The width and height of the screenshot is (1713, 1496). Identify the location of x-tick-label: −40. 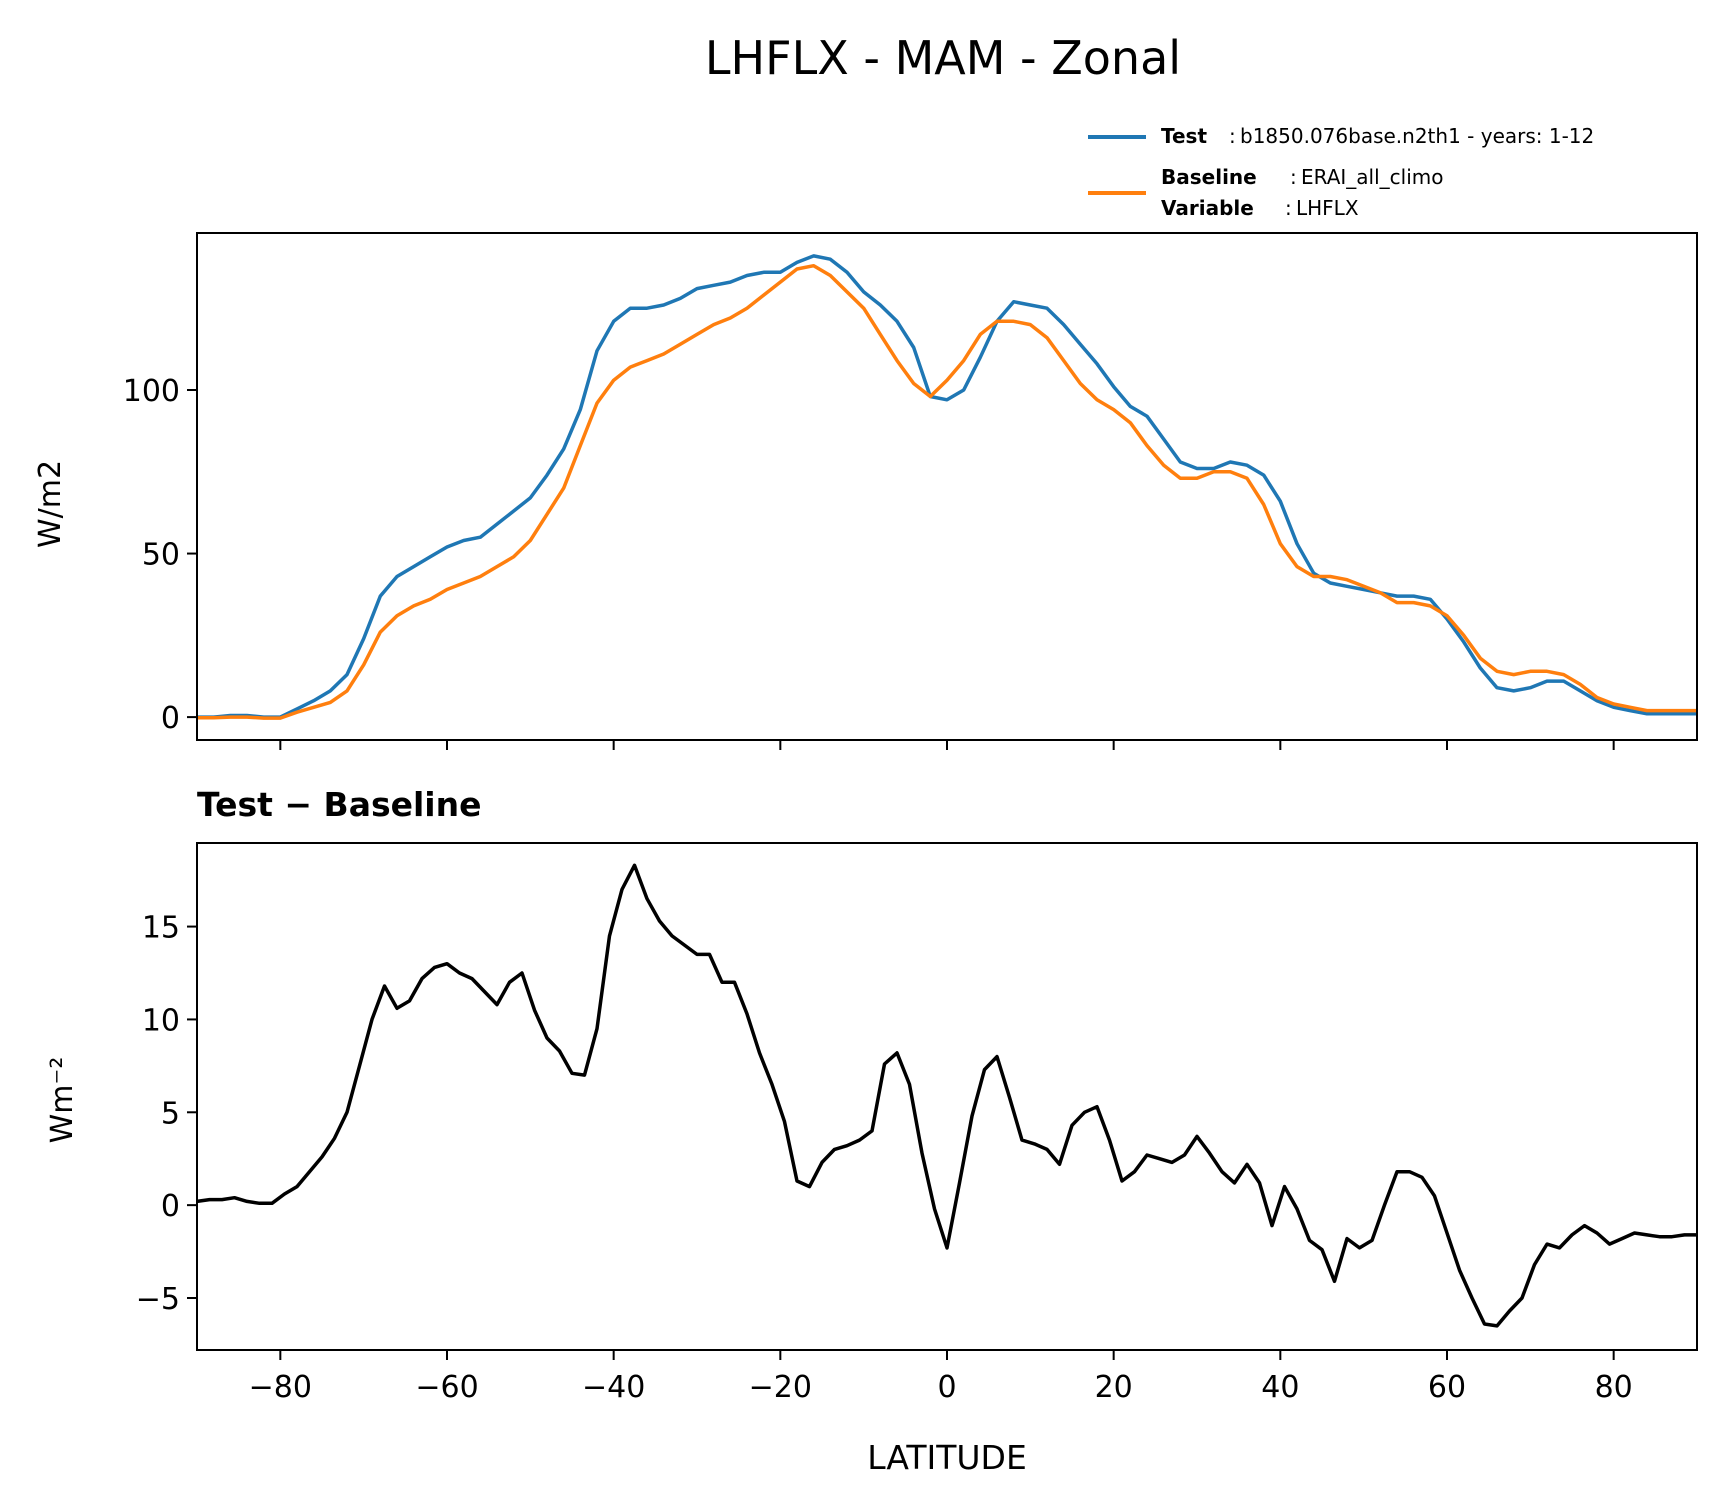
(613, 1387).